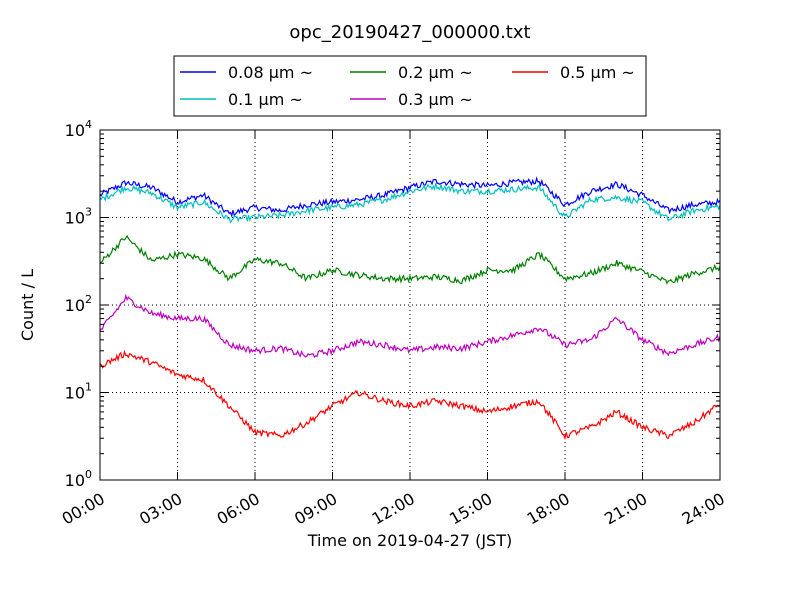 The width and height of the screenshot is (800, 600). What do you see at coordinates (470, 509) in the screenshot?
I see `x-tick-label: 15:00` at bounding box center [470, 509].